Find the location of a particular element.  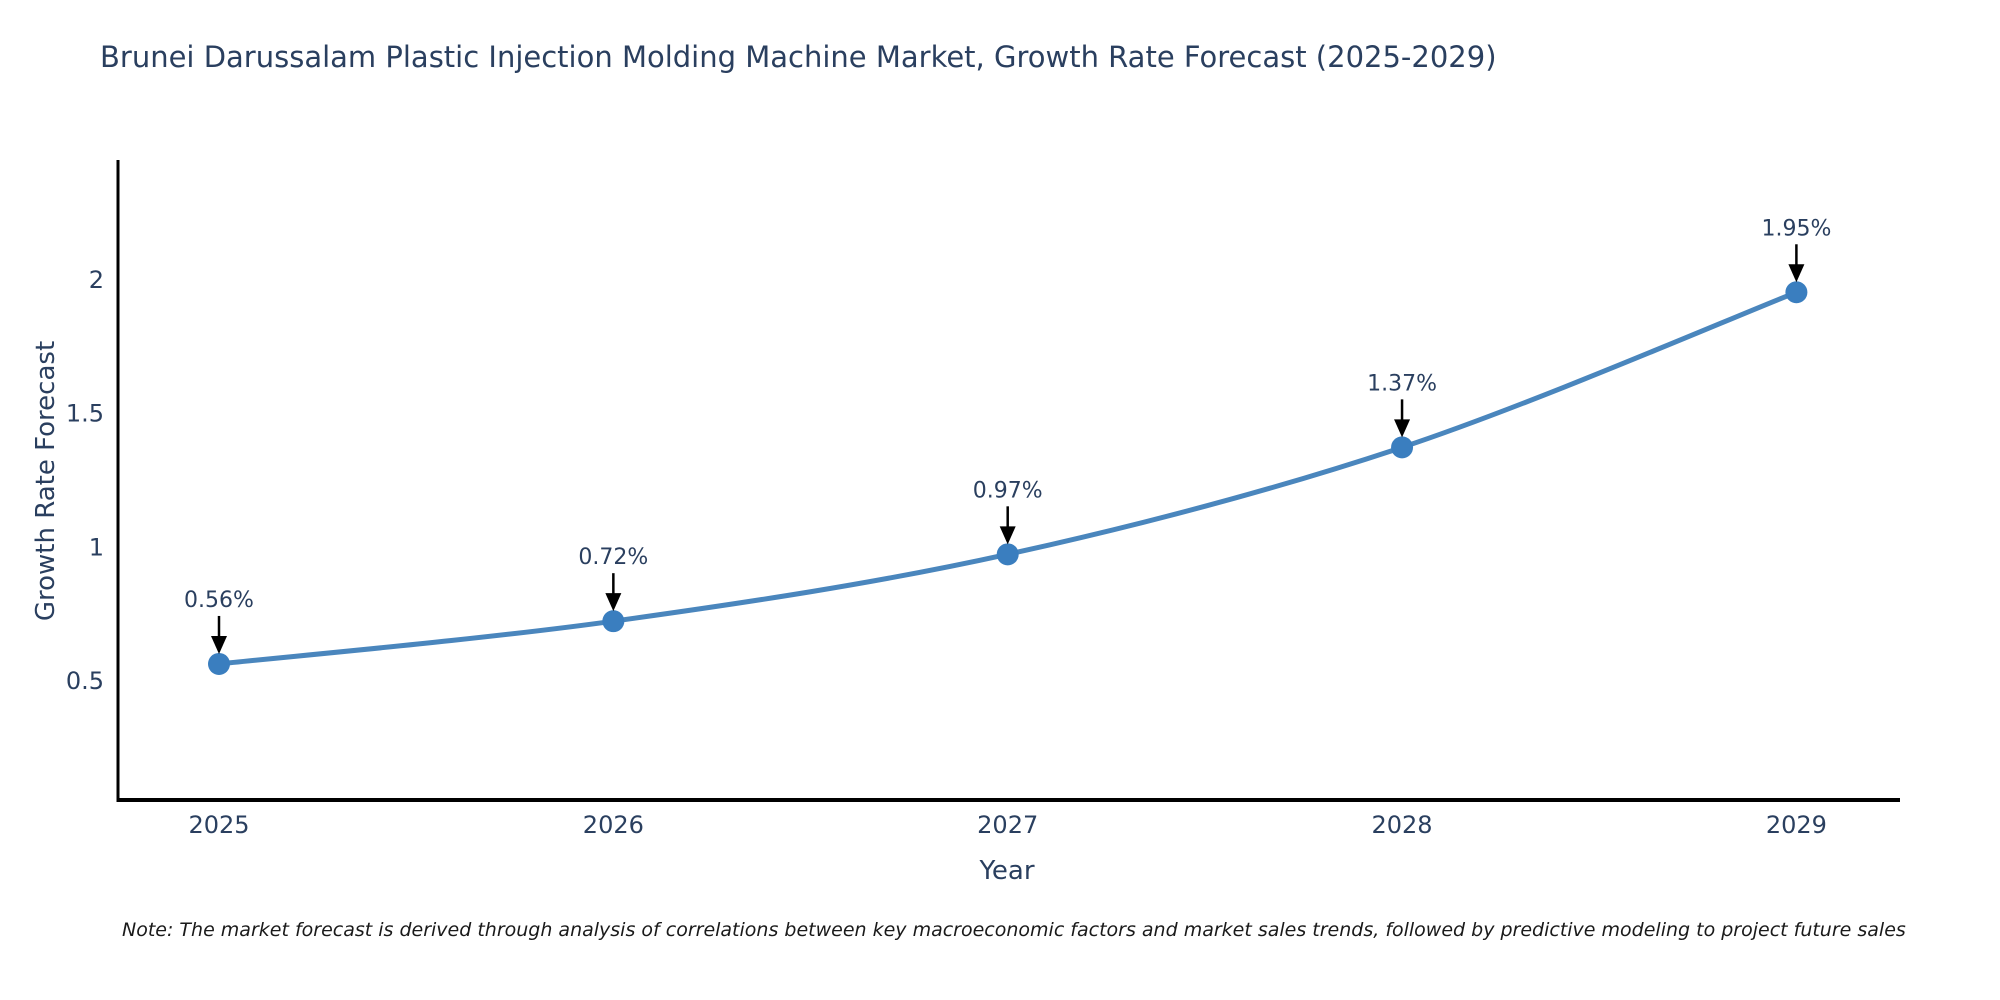

point-value-label: 0.72% is located at coordinates (613, 557).